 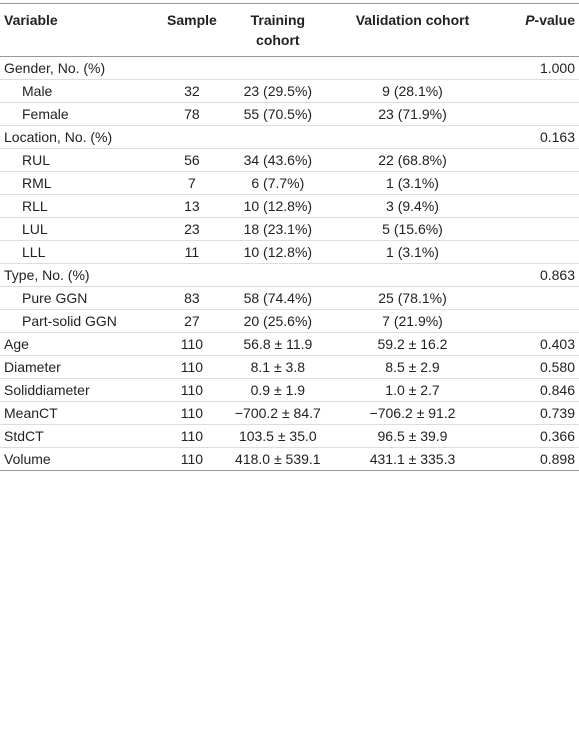 What do you see at coordinates (412, 436) in the screenshot?
I see `table-cell: 96.5 ± 39.9` at bounding box center [412, 436].